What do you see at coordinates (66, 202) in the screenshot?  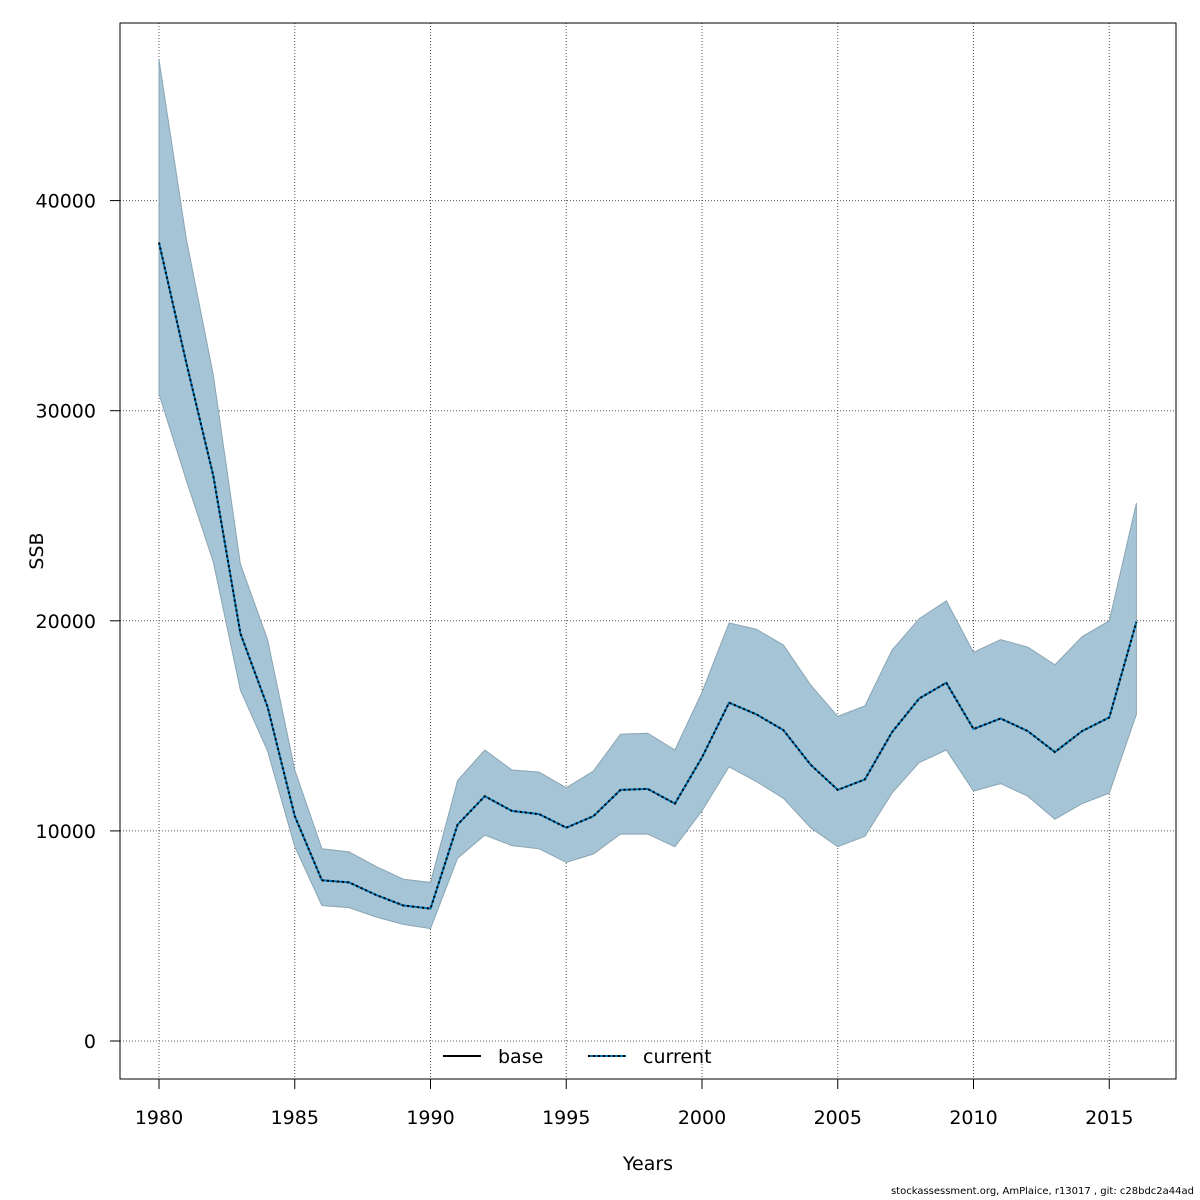 I see `y-tick-label-40000: 40000` at bounding box center [66, 202].